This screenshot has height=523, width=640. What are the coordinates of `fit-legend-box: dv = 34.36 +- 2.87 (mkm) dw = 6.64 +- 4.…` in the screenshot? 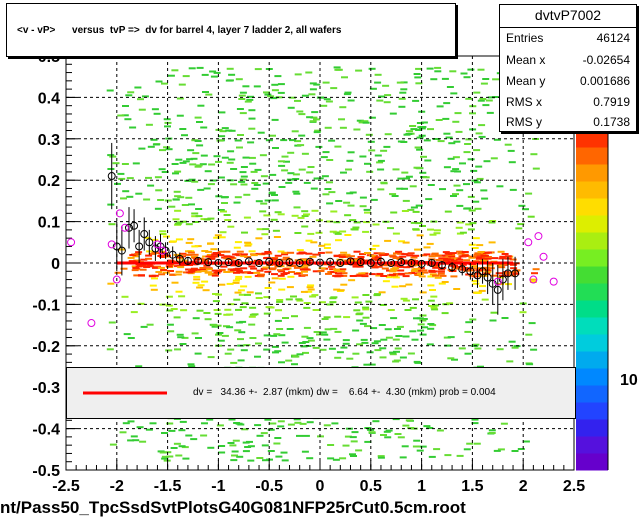 It's located at (321, 393).